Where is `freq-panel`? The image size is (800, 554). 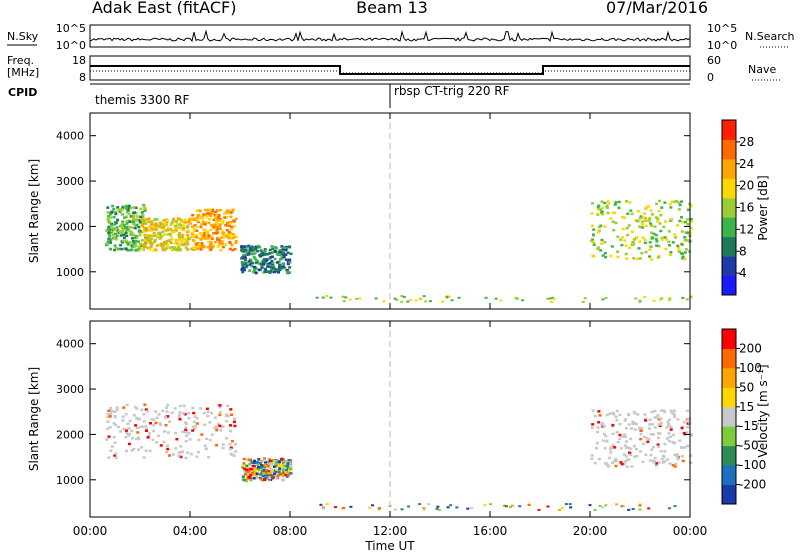
freq-panel is located at coordinates (390, 68).